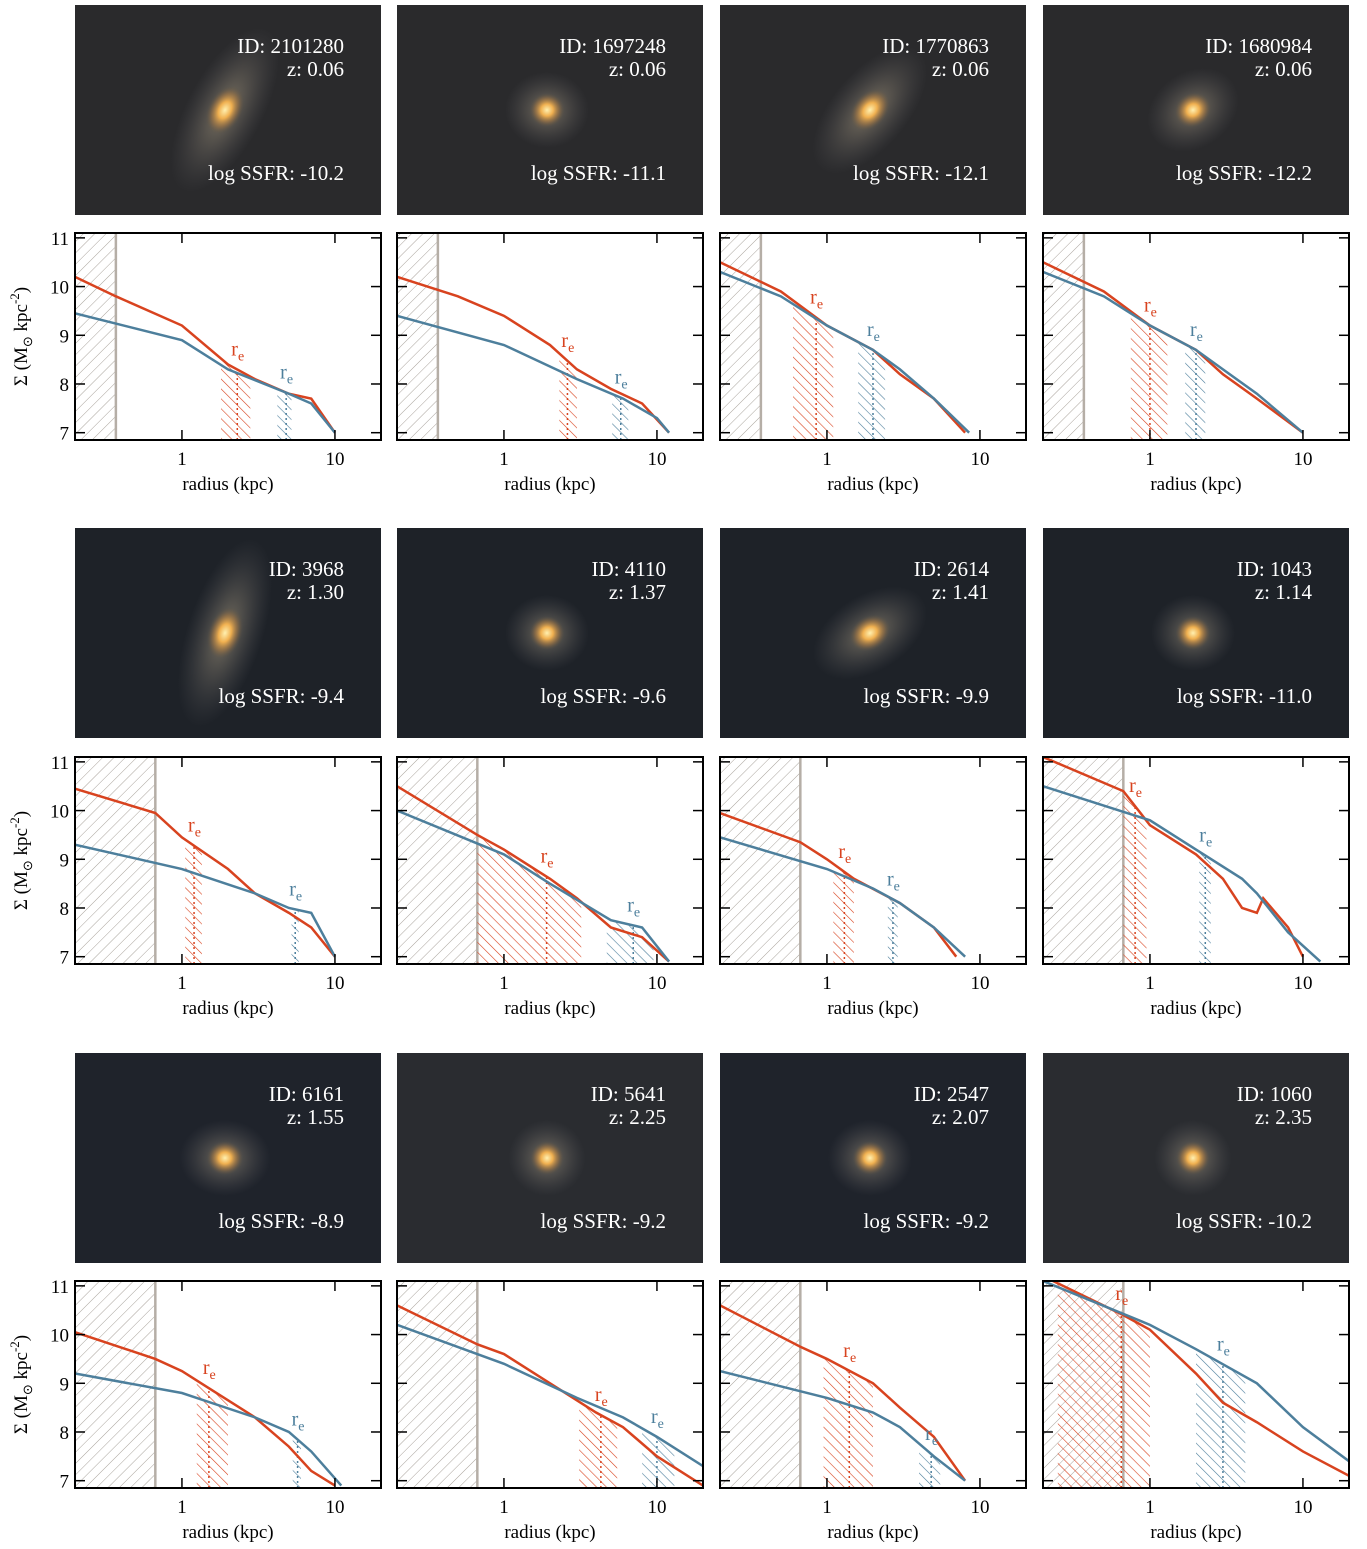 The height and width of the screenshot is (1549, 1367). What do you see at coordinates (628, 1094) in the screenshot?
I see `galaxy-id: ID: 5641` at bounding box center [628, 1094].